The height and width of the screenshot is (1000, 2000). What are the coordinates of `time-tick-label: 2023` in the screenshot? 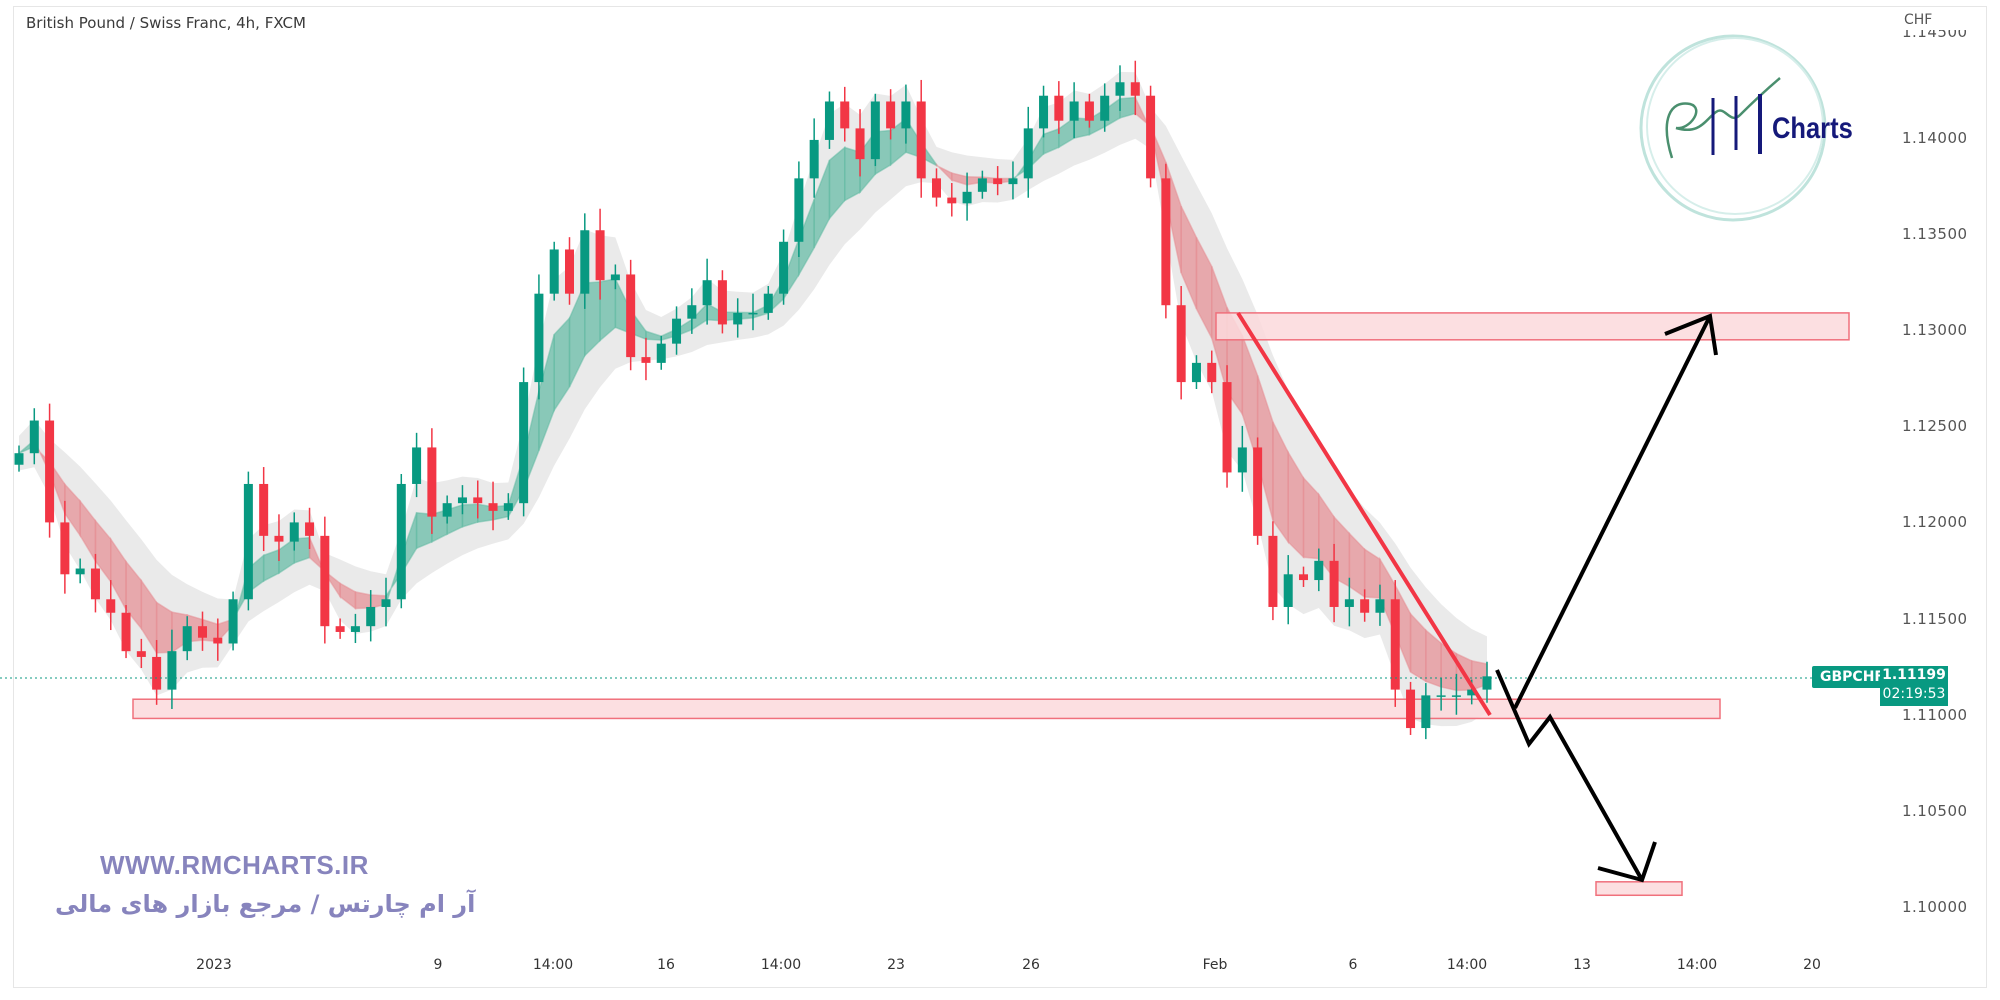 It's located at (214, 965).